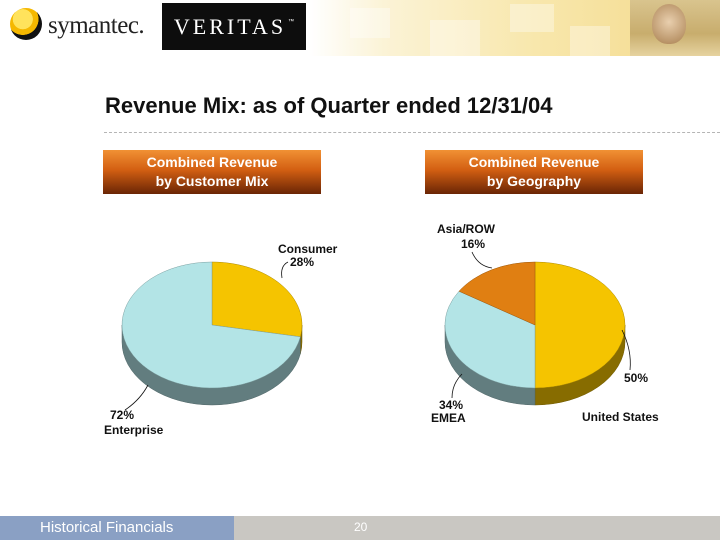 The width and height of the screenshot is (720, 540). What do you see at coordinates (482, 260) in the screenshot?
I see `asia-row-leader-line` at bounding box center [482, 260].